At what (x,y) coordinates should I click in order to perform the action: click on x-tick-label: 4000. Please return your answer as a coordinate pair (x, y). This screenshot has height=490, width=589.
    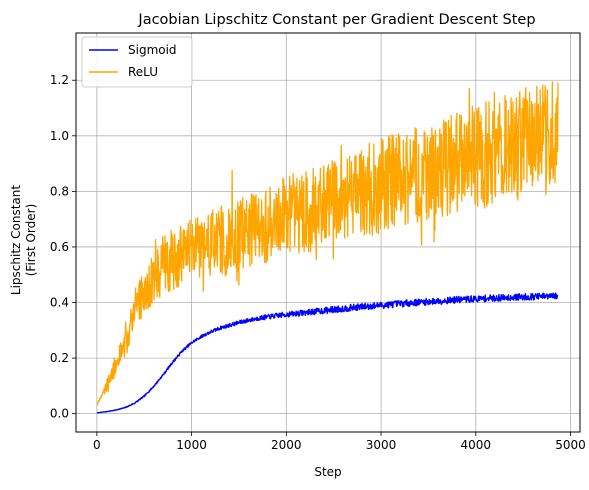
    Looking at the image, I should click on (476, 445).